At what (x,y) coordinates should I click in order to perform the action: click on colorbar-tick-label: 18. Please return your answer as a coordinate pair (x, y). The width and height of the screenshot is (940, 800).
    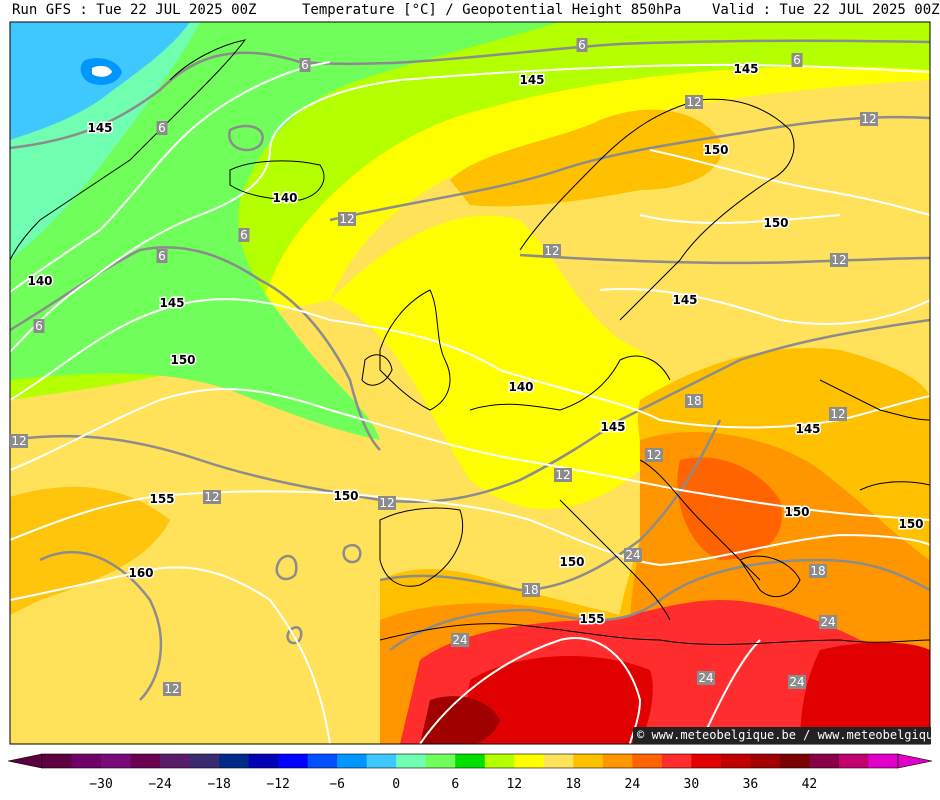
    Looking at the image, I should click on (573, 784).